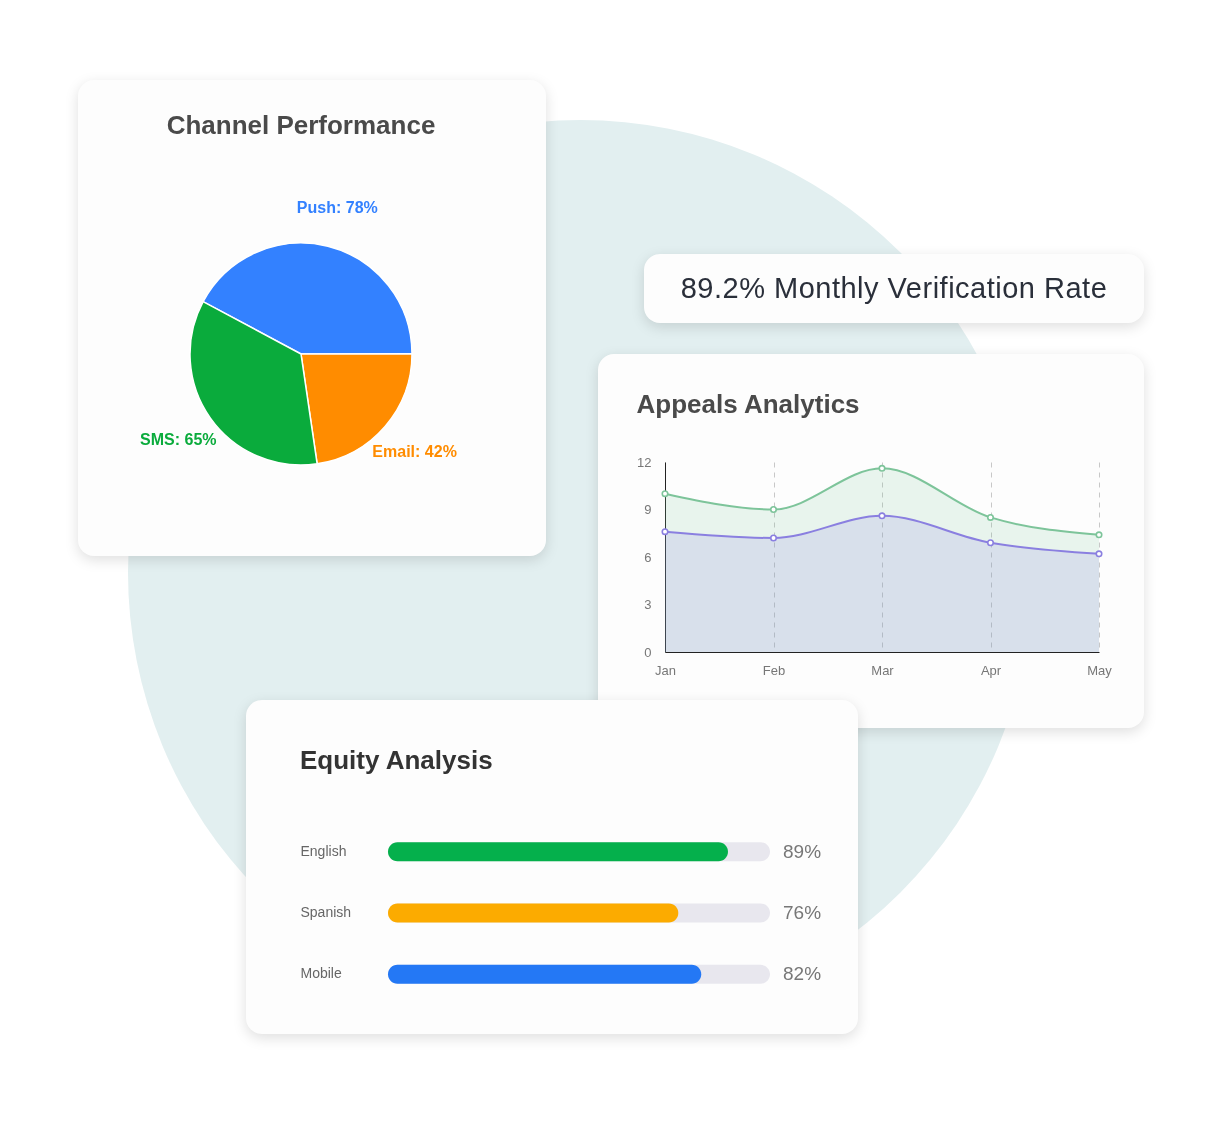 This screenshot has width=1210, height=1144. What do you see at coordinates (883, 670) in the screenshot?
I see `x-tick-label: Mar` at bounding box center [883, 670].